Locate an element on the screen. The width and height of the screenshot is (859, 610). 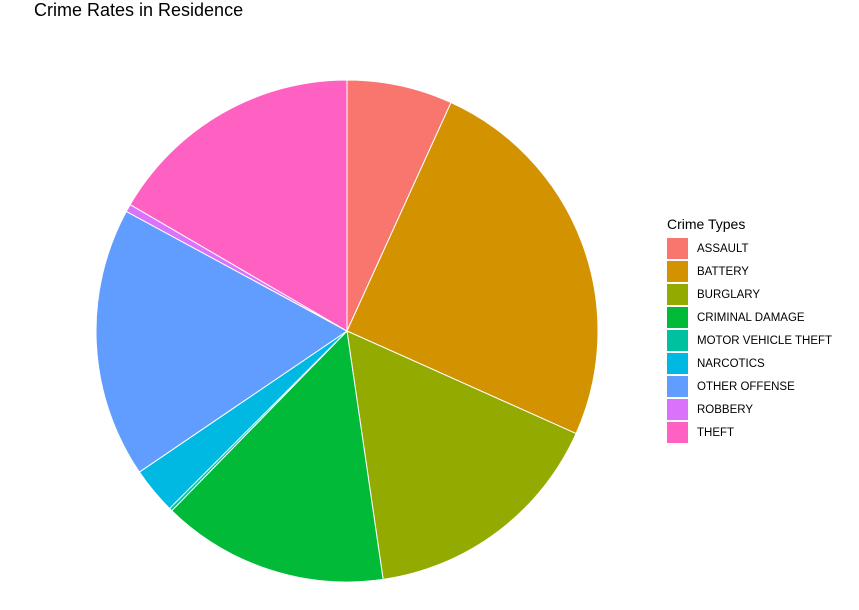
legend-item-theft: THEFT is located at coordinates (749, 432).